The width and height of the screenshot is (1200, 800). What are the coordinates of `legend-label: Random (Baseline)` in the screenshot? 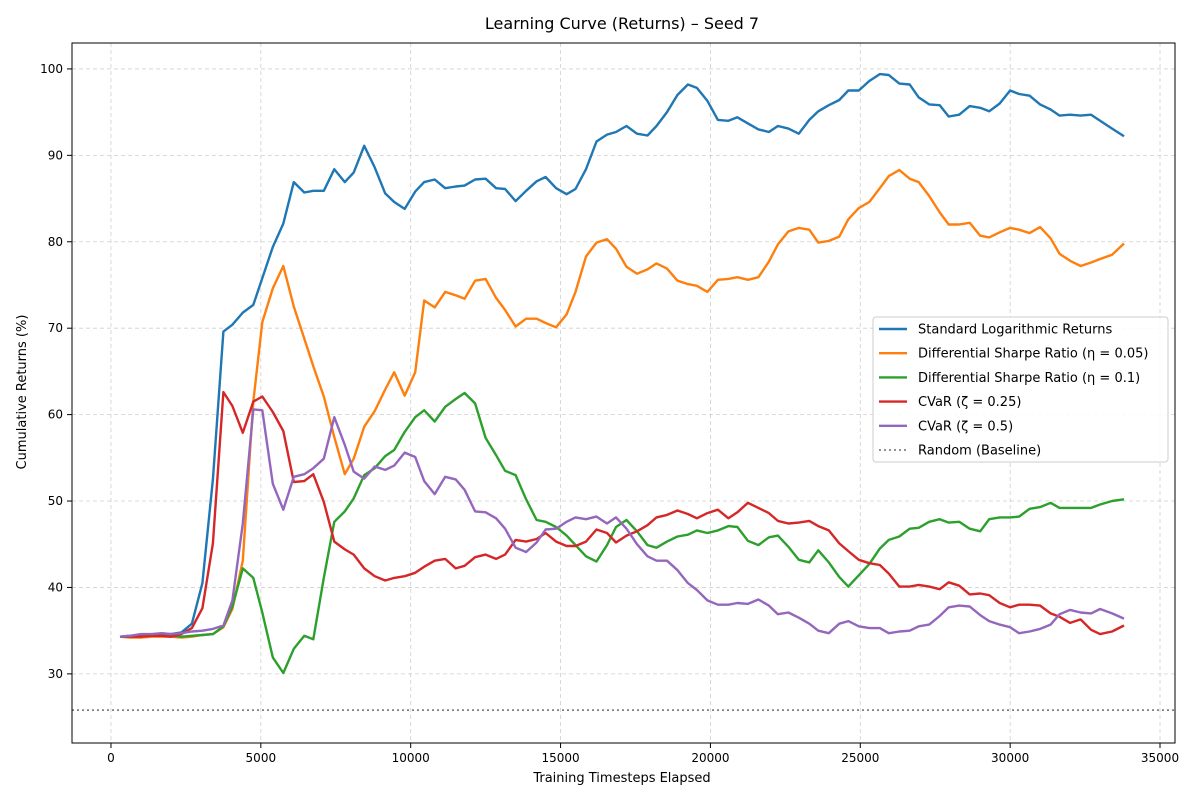 It's located at (979, 451).